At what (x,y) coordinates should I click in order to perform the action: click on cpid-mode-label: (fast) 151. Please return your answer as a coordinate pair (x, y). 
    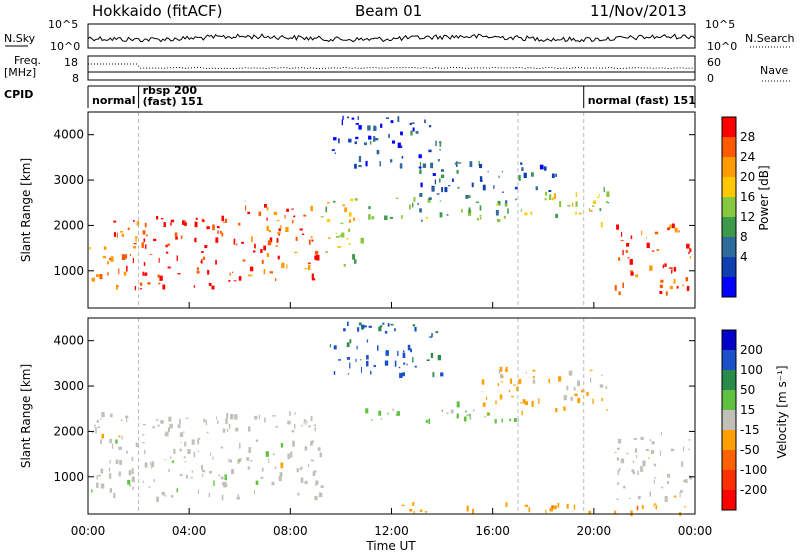
    Looking at the image, I should click on (173, 101).